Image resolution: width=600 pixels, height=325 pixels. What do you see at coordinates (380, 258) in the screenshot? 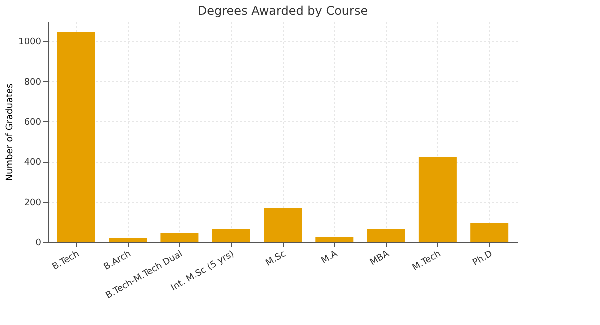
I see `x-tick-label: MBA` at bounding box center [380, 258].